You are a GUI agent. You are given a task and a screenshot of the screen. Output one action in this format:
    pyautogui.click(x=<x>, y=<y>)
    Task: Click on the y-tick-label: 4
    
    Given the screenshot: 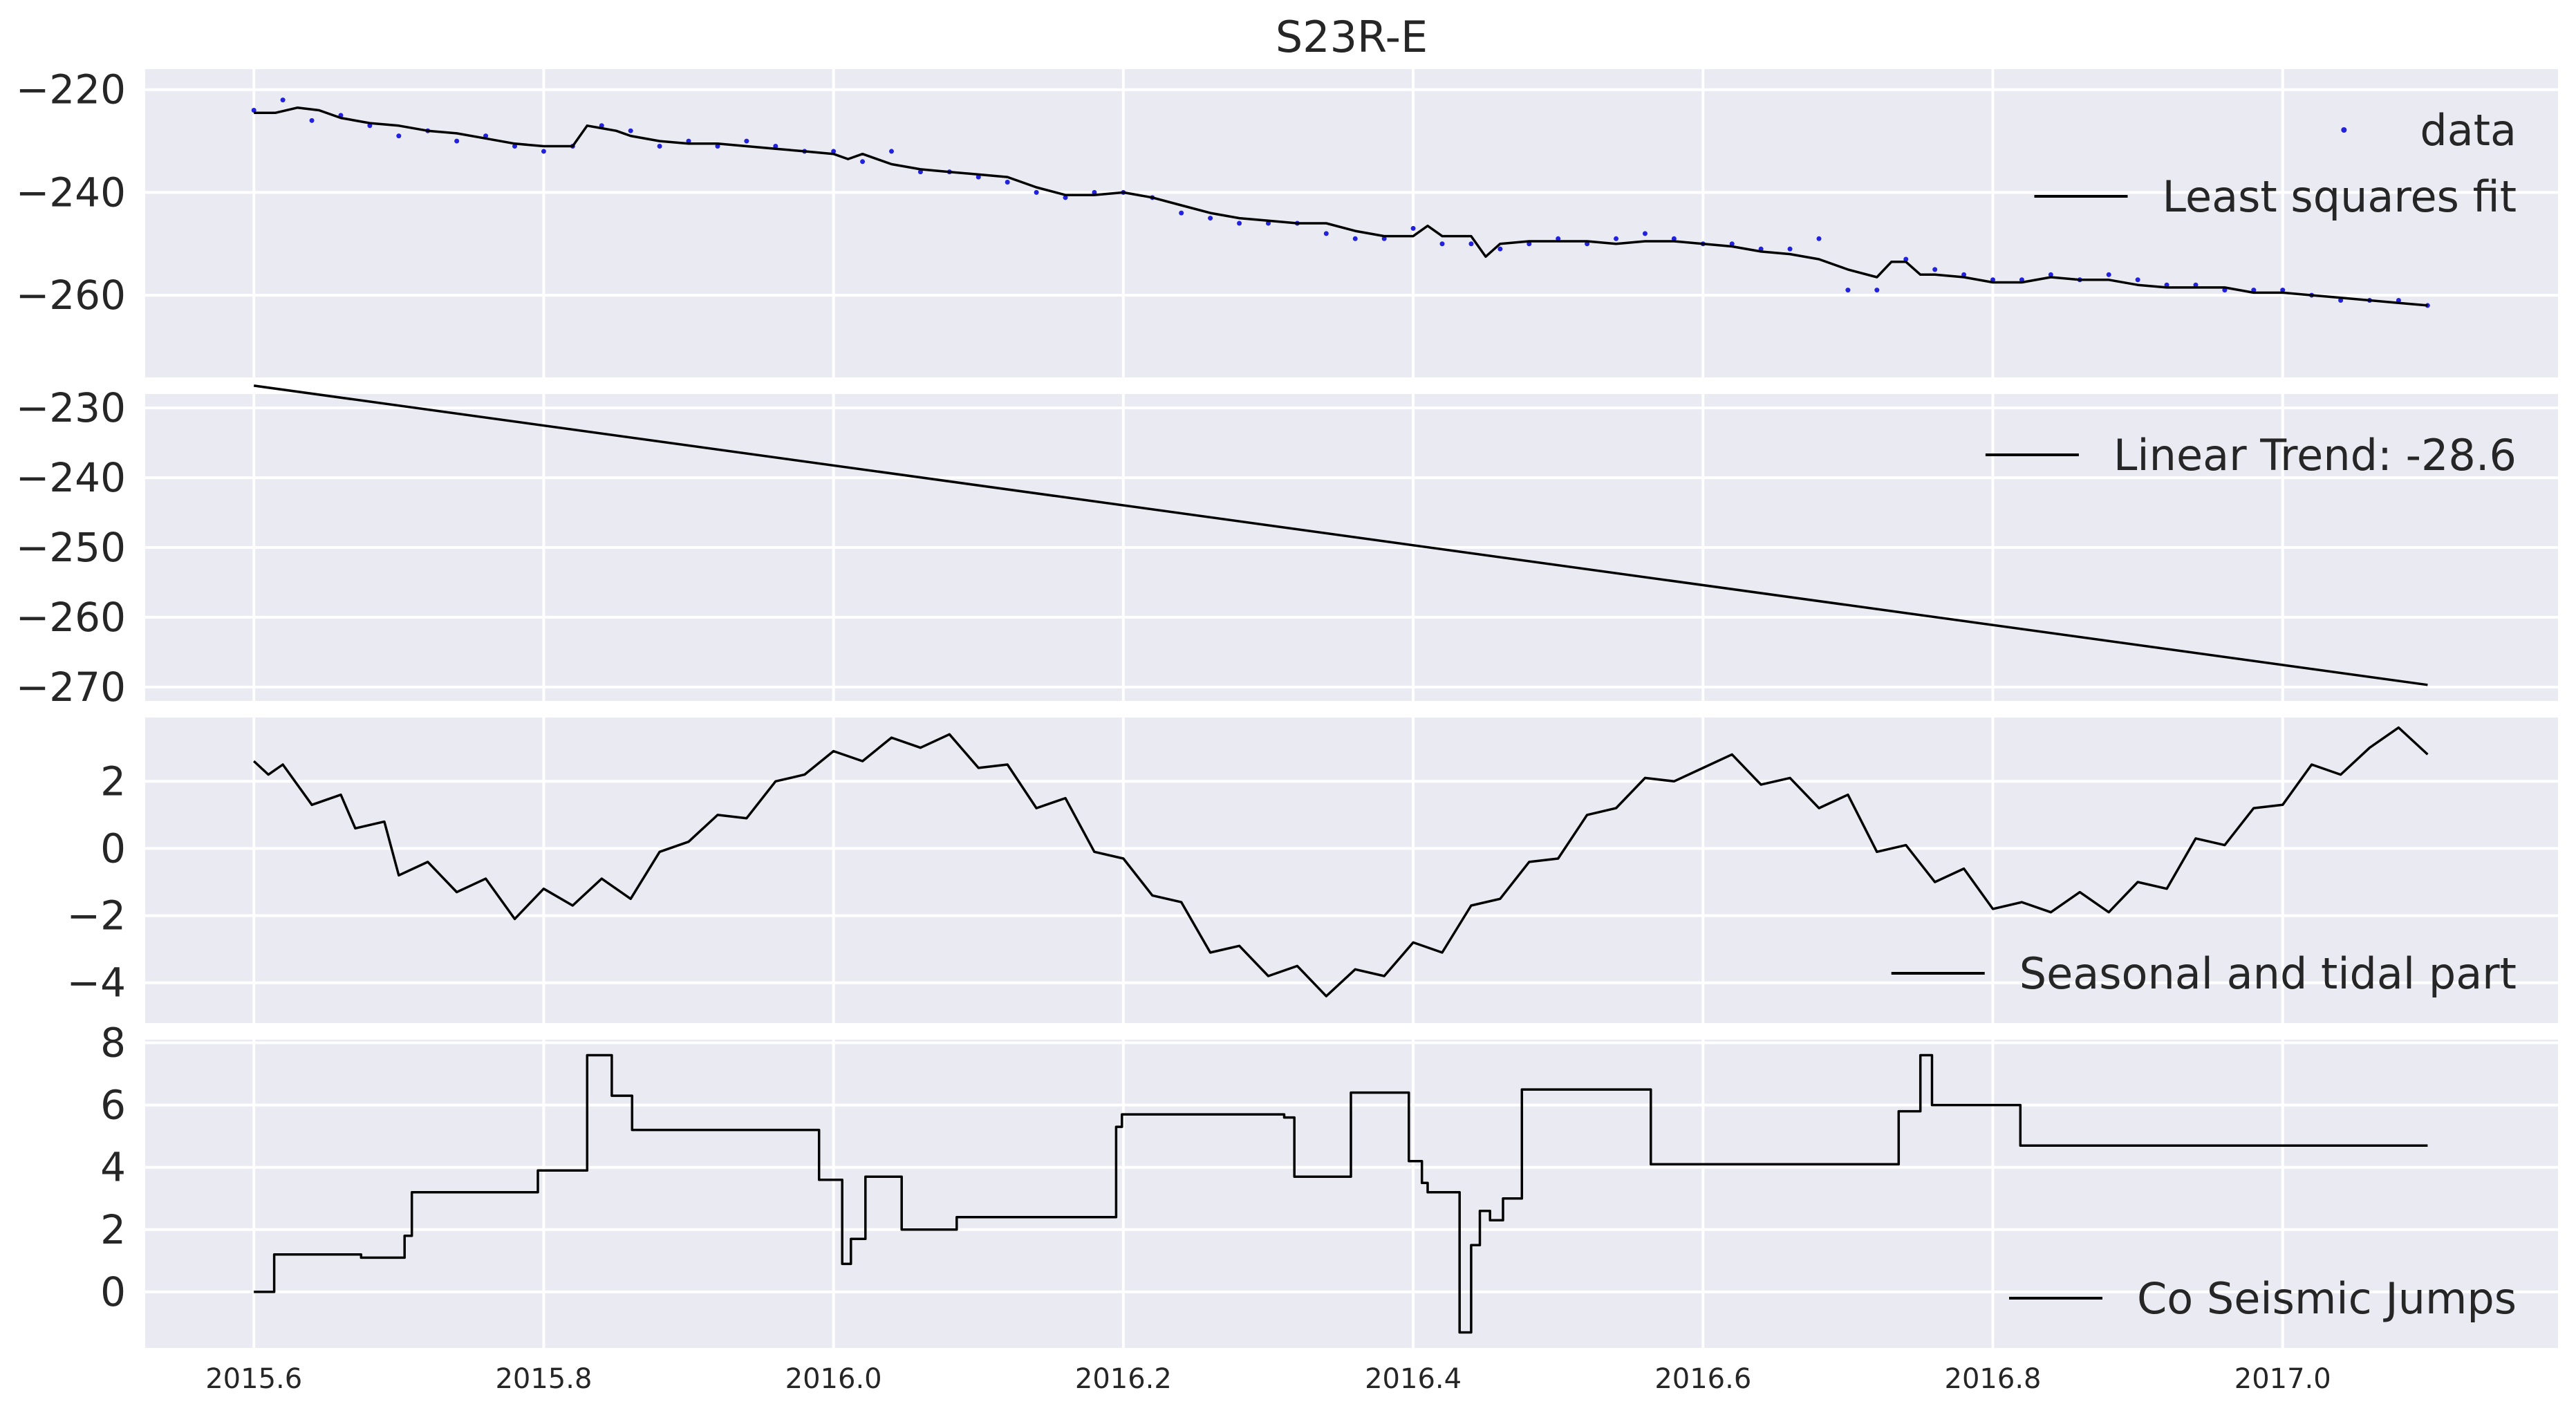 What is the action you would take?
    pyautogui.click(x=113, y=1167)
    